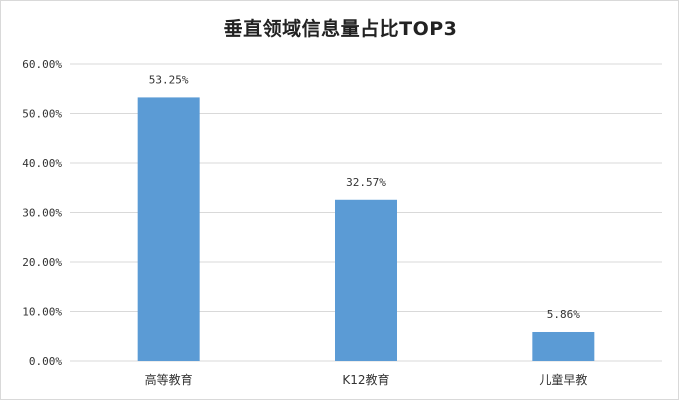  Describe the element at coordinates (42, 312) in the screenshot. I see `y-tick-label: 10.00%` at that location.